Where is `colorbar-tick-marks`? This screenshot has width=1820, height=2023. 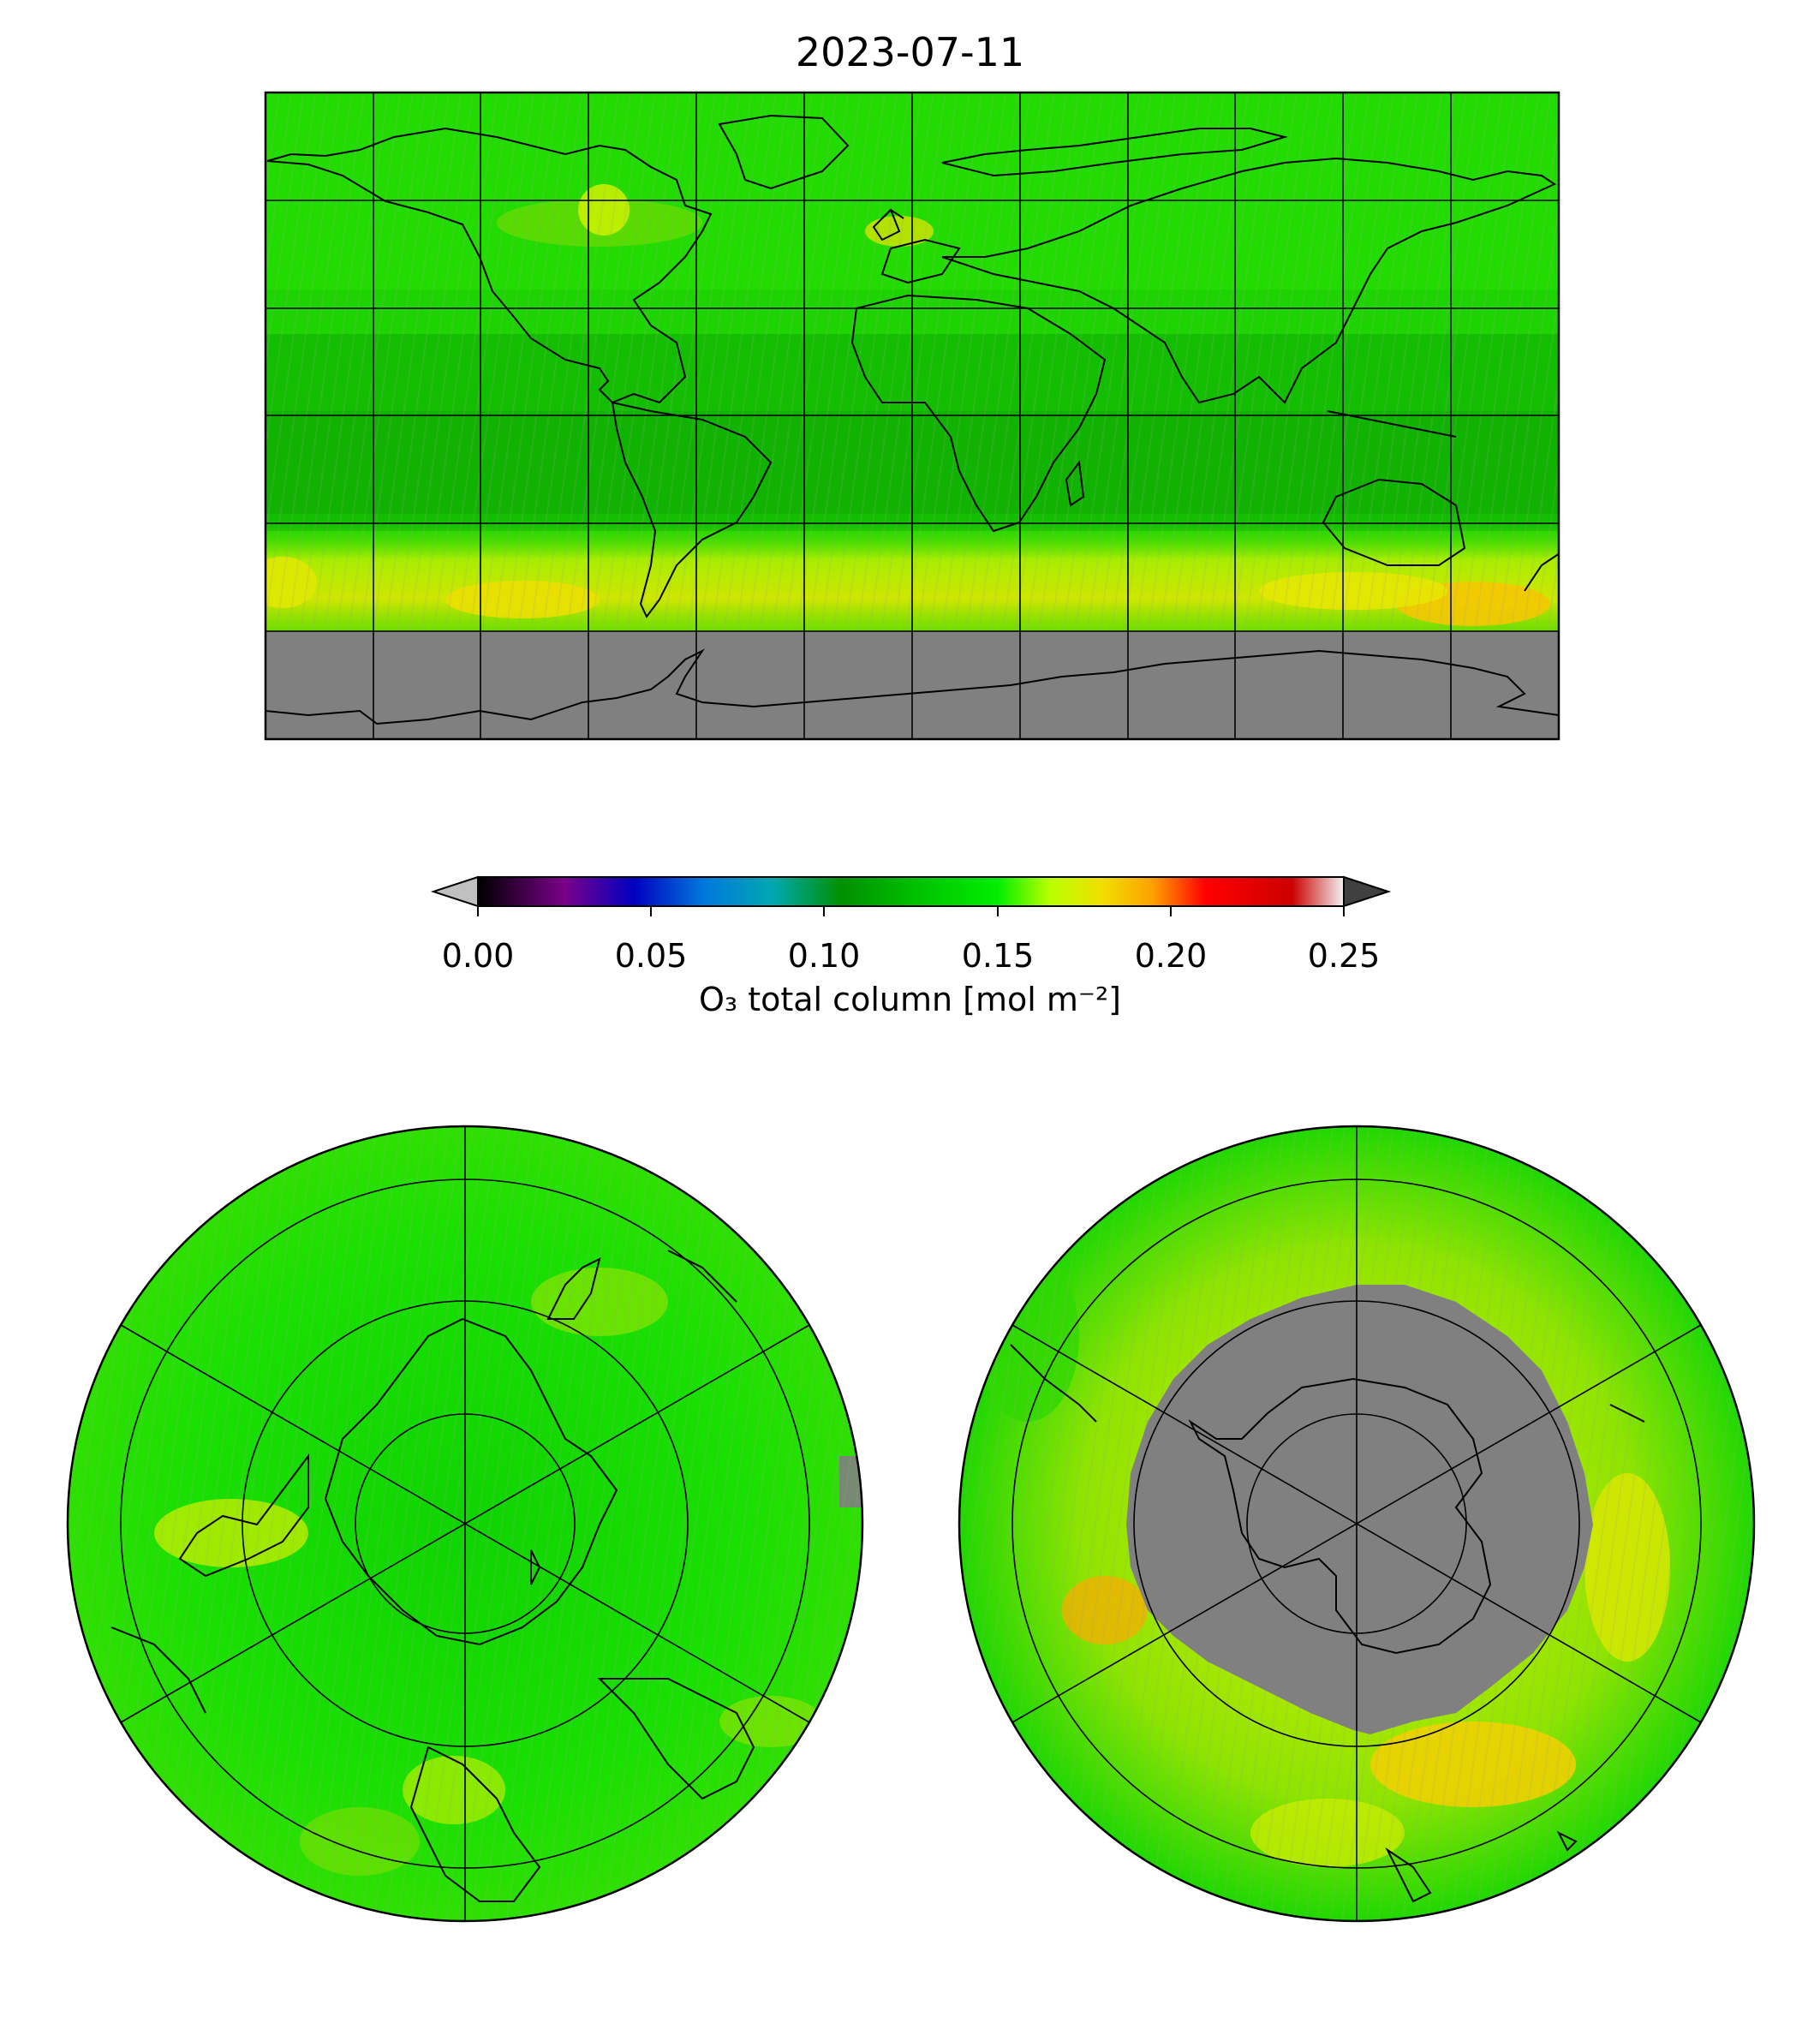 colorbar-tick-marks is located at coordinates (911, 911).